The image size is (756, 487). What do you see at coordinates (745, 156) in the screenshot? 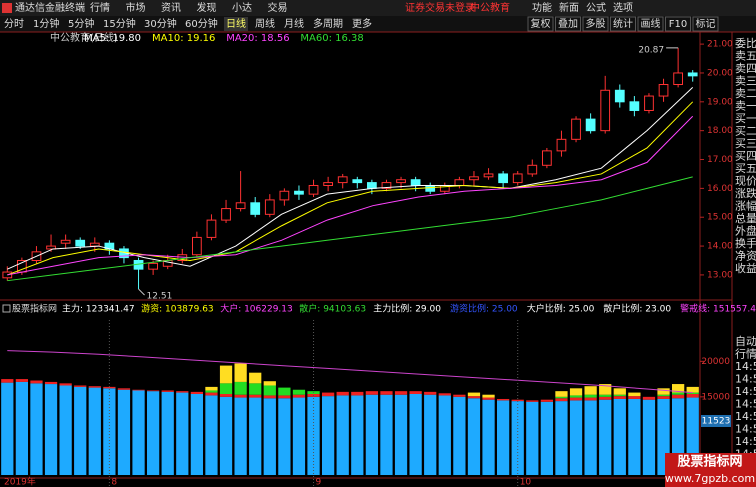
I see `side-label: 买四` at bounding box center [745, 156].